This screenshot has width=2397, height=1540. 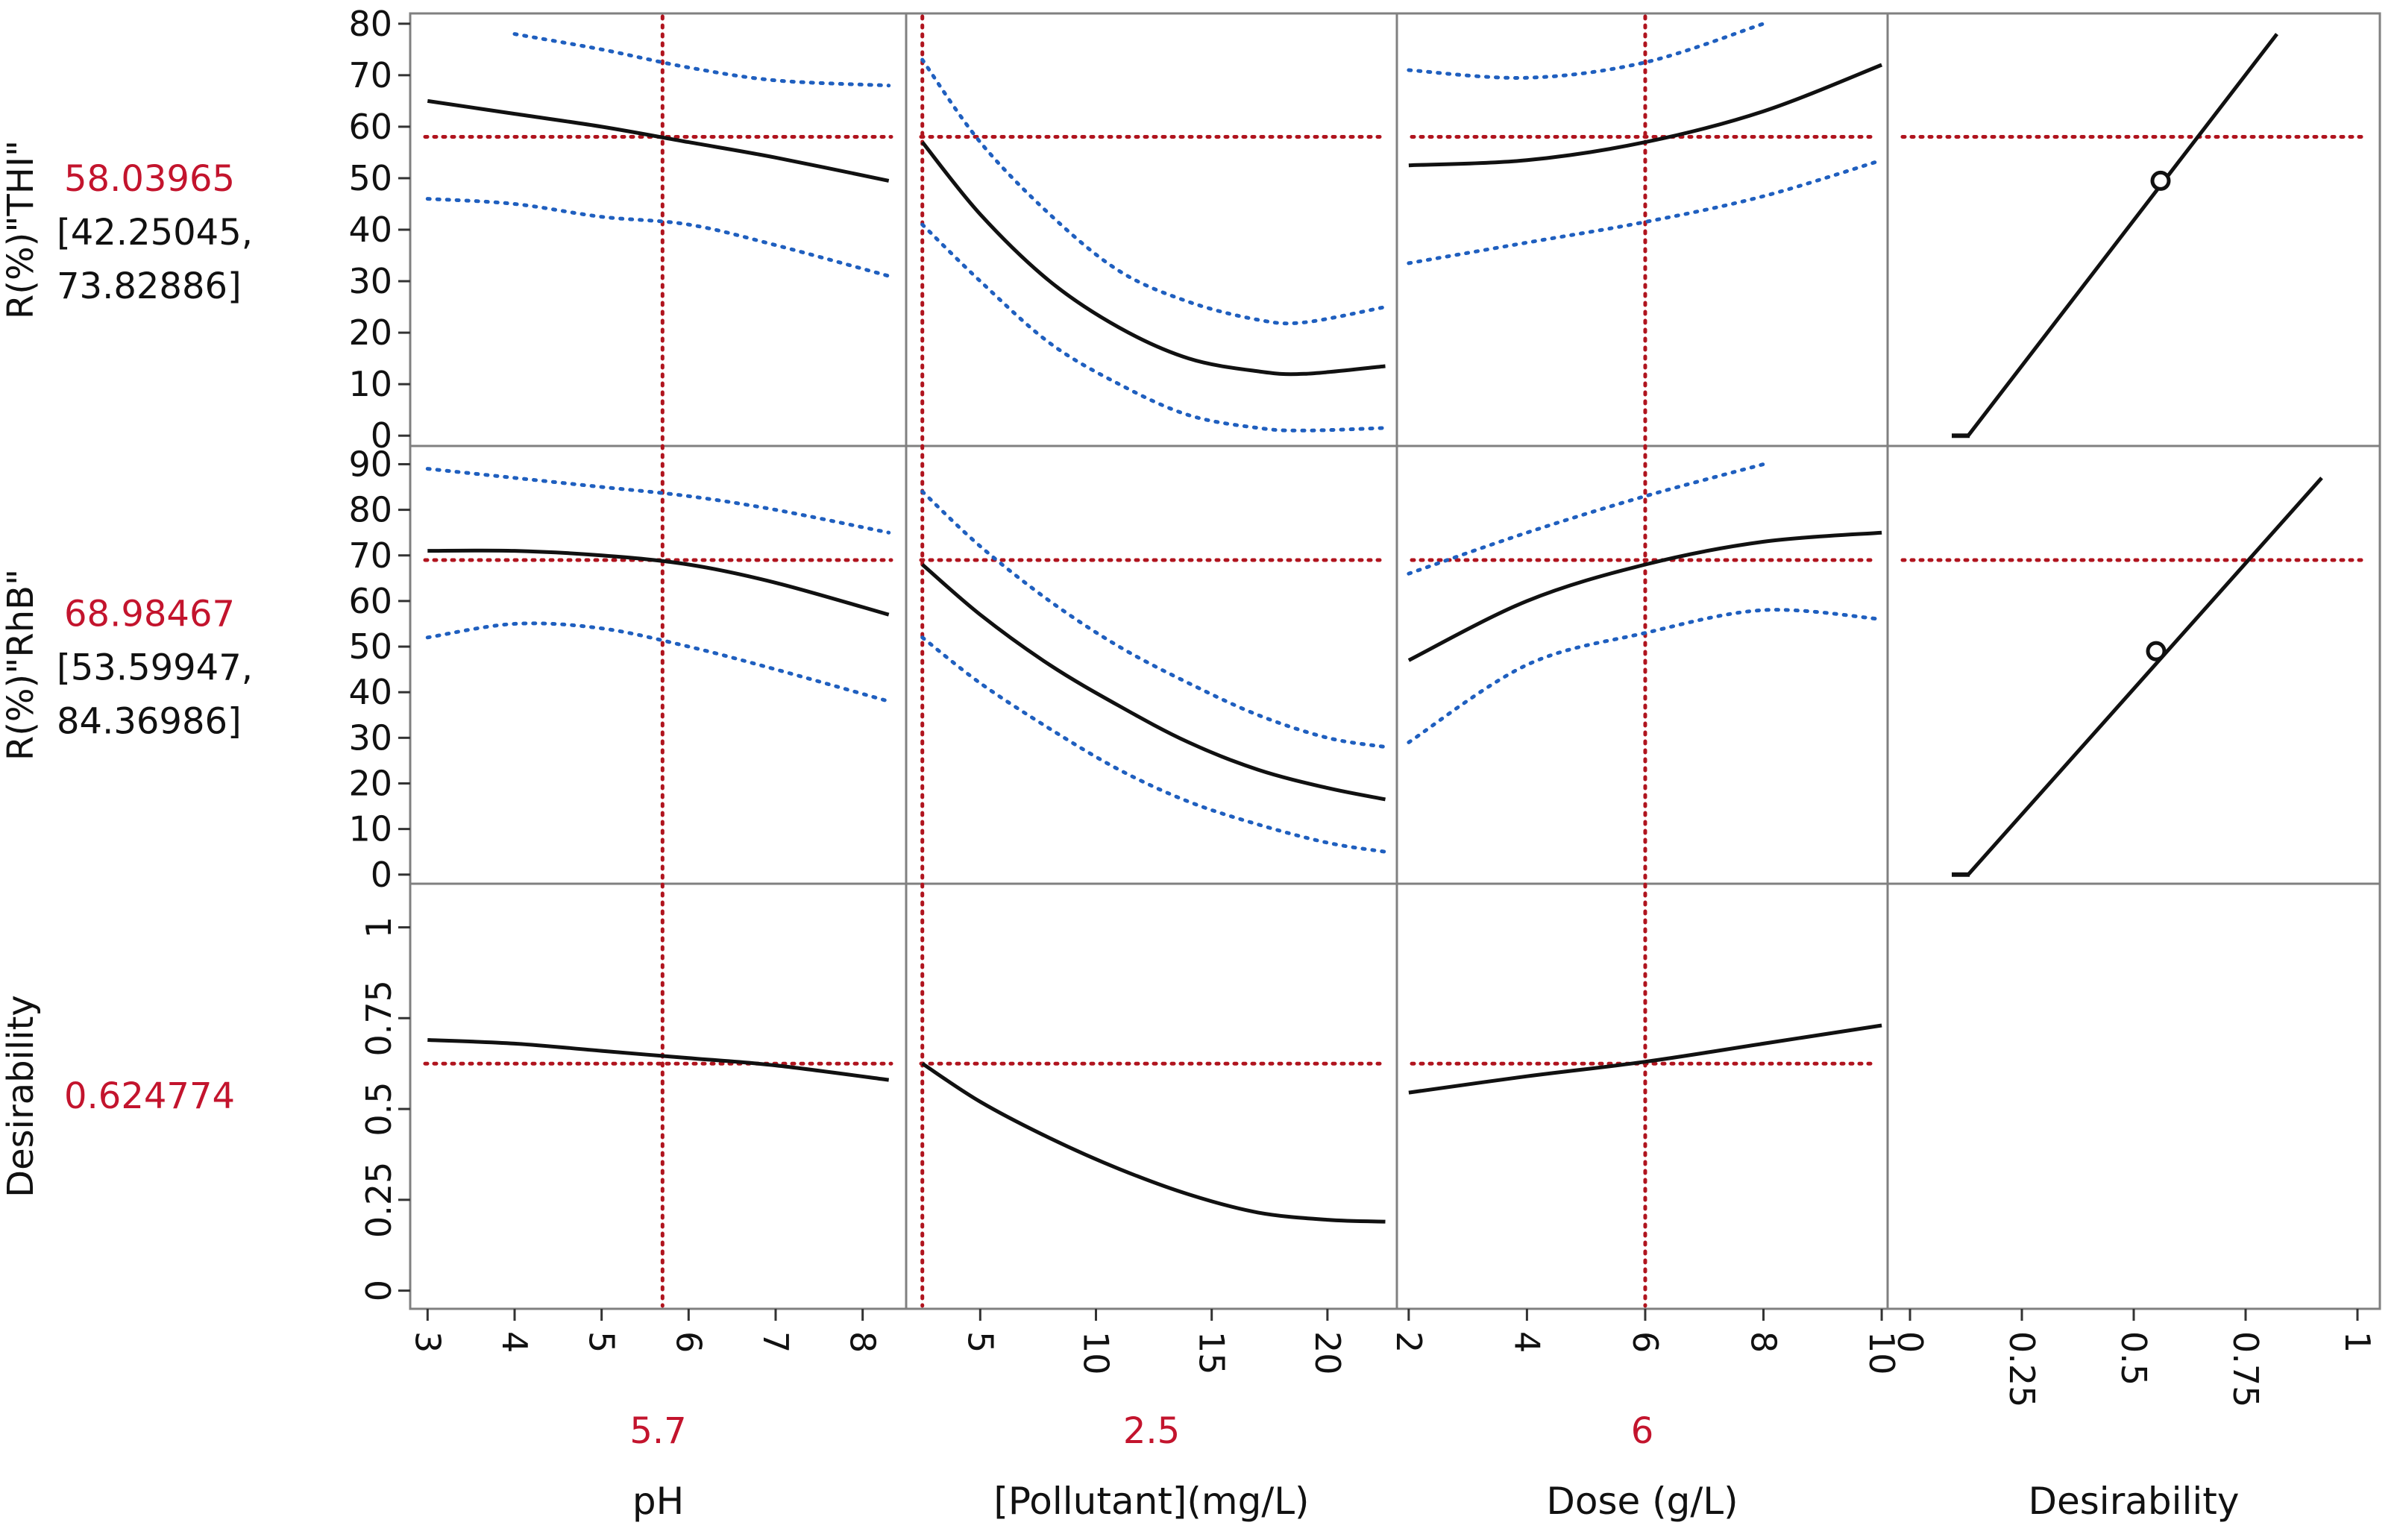 What do you see at coordinates (381, 435) in the screenshot?
I see `y-tick-label-r-thi-0: 0` at bounding box center [381, 435].